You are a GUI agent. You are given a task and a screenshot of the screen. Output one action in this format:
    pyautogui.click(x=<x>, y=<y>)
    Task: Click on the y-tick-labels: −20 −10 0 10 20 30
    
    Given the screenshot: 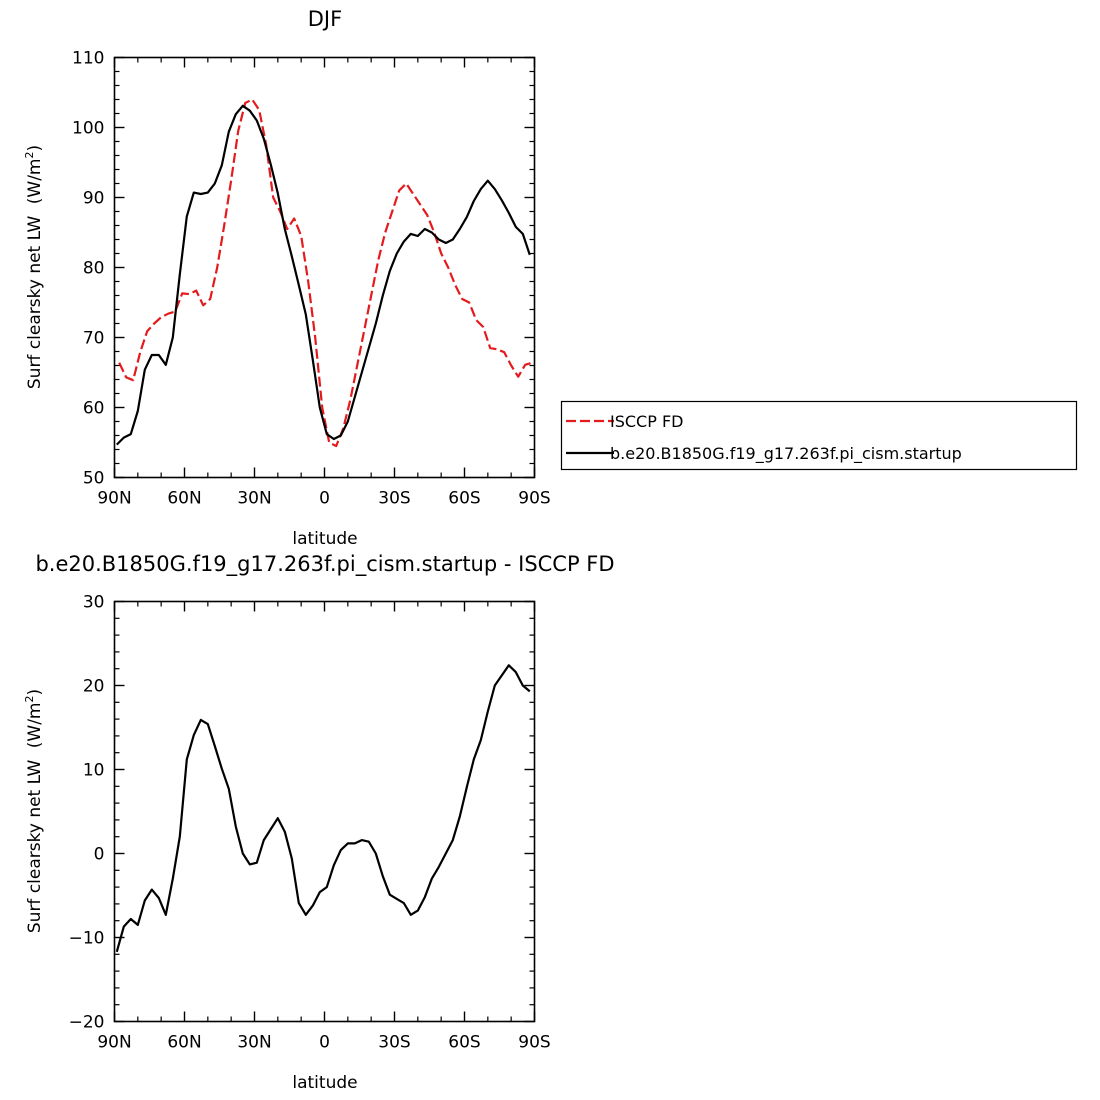 What is the action you would take?
    pyautogui.click(x=87, y=813)
    